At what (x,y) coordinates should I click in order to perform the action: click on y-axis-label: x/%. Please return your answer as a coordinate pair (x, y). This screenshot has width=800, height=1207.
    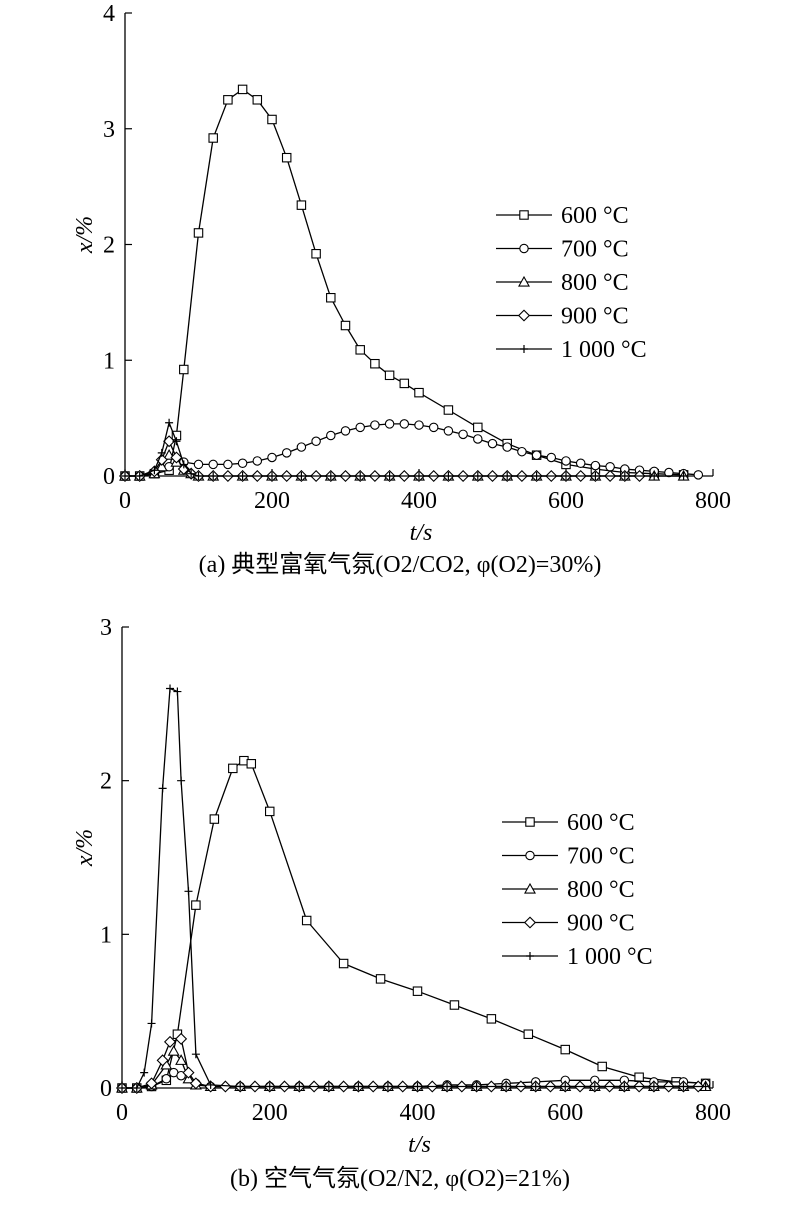
    Looking at the image, I should click on (85, 848).